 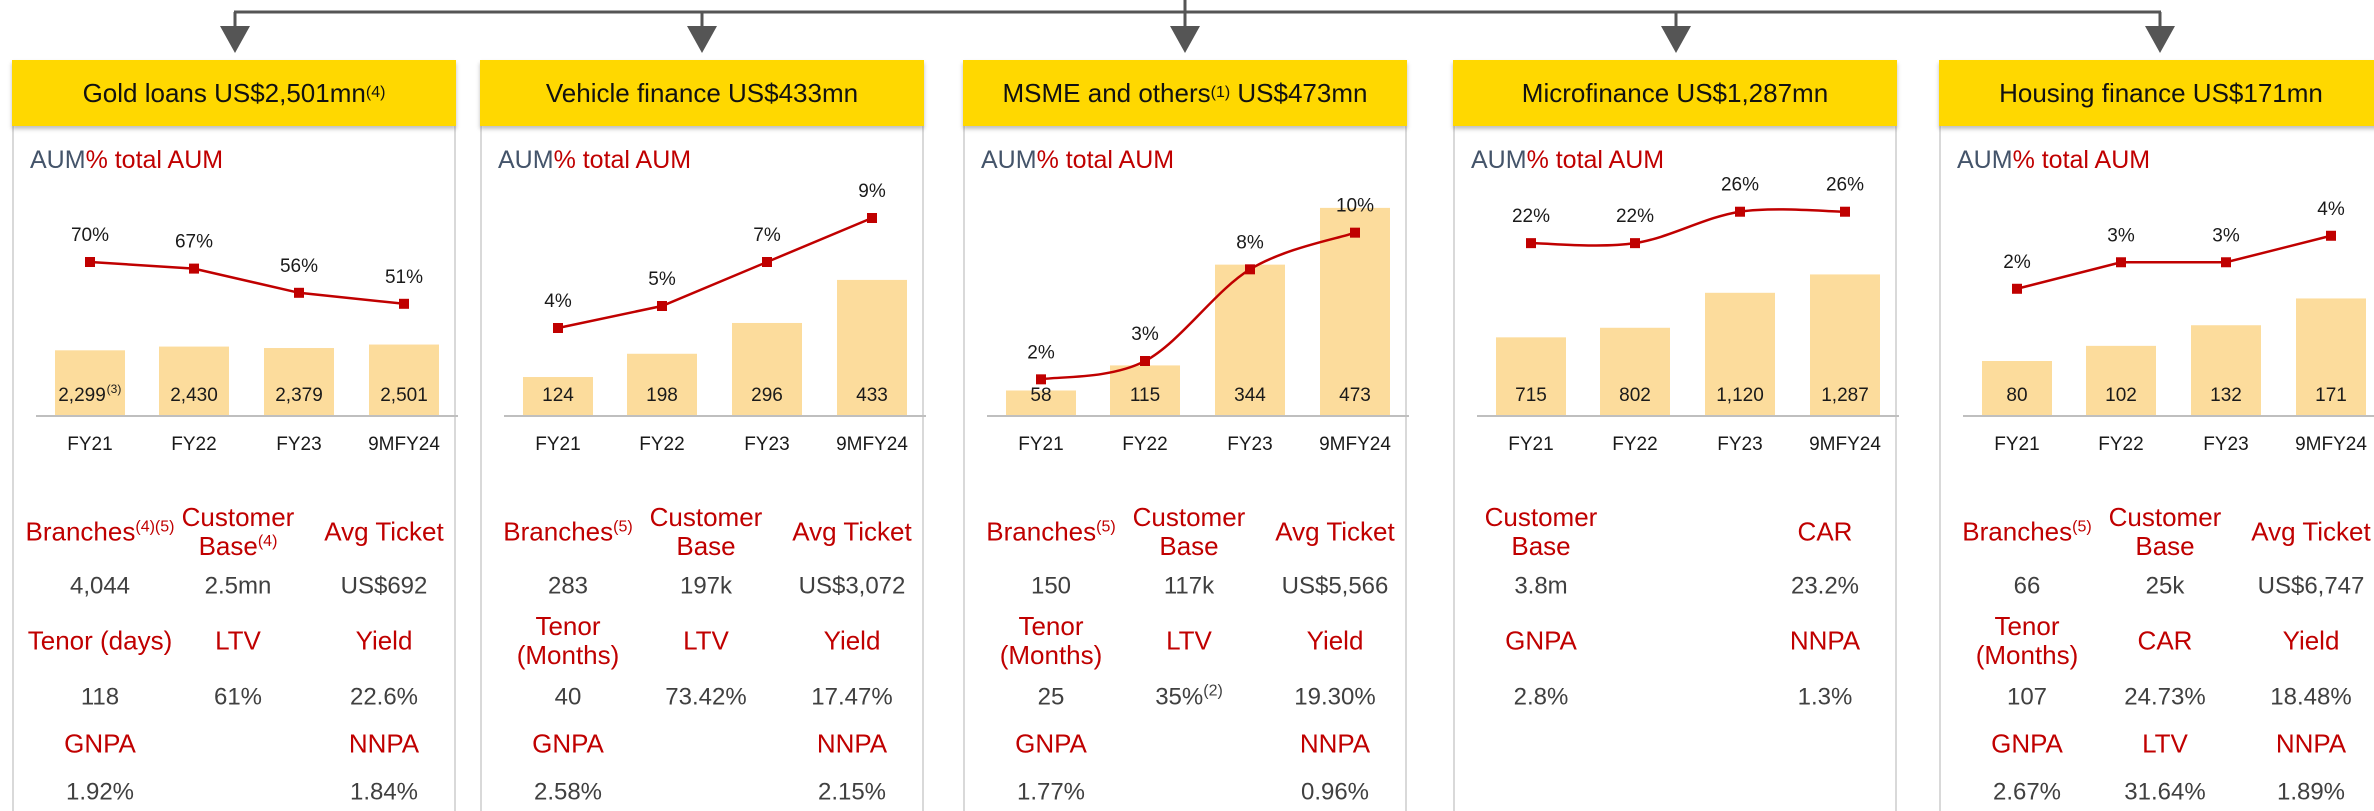 I want to click on bar-value-label: 296, so click(x=767, y=395).